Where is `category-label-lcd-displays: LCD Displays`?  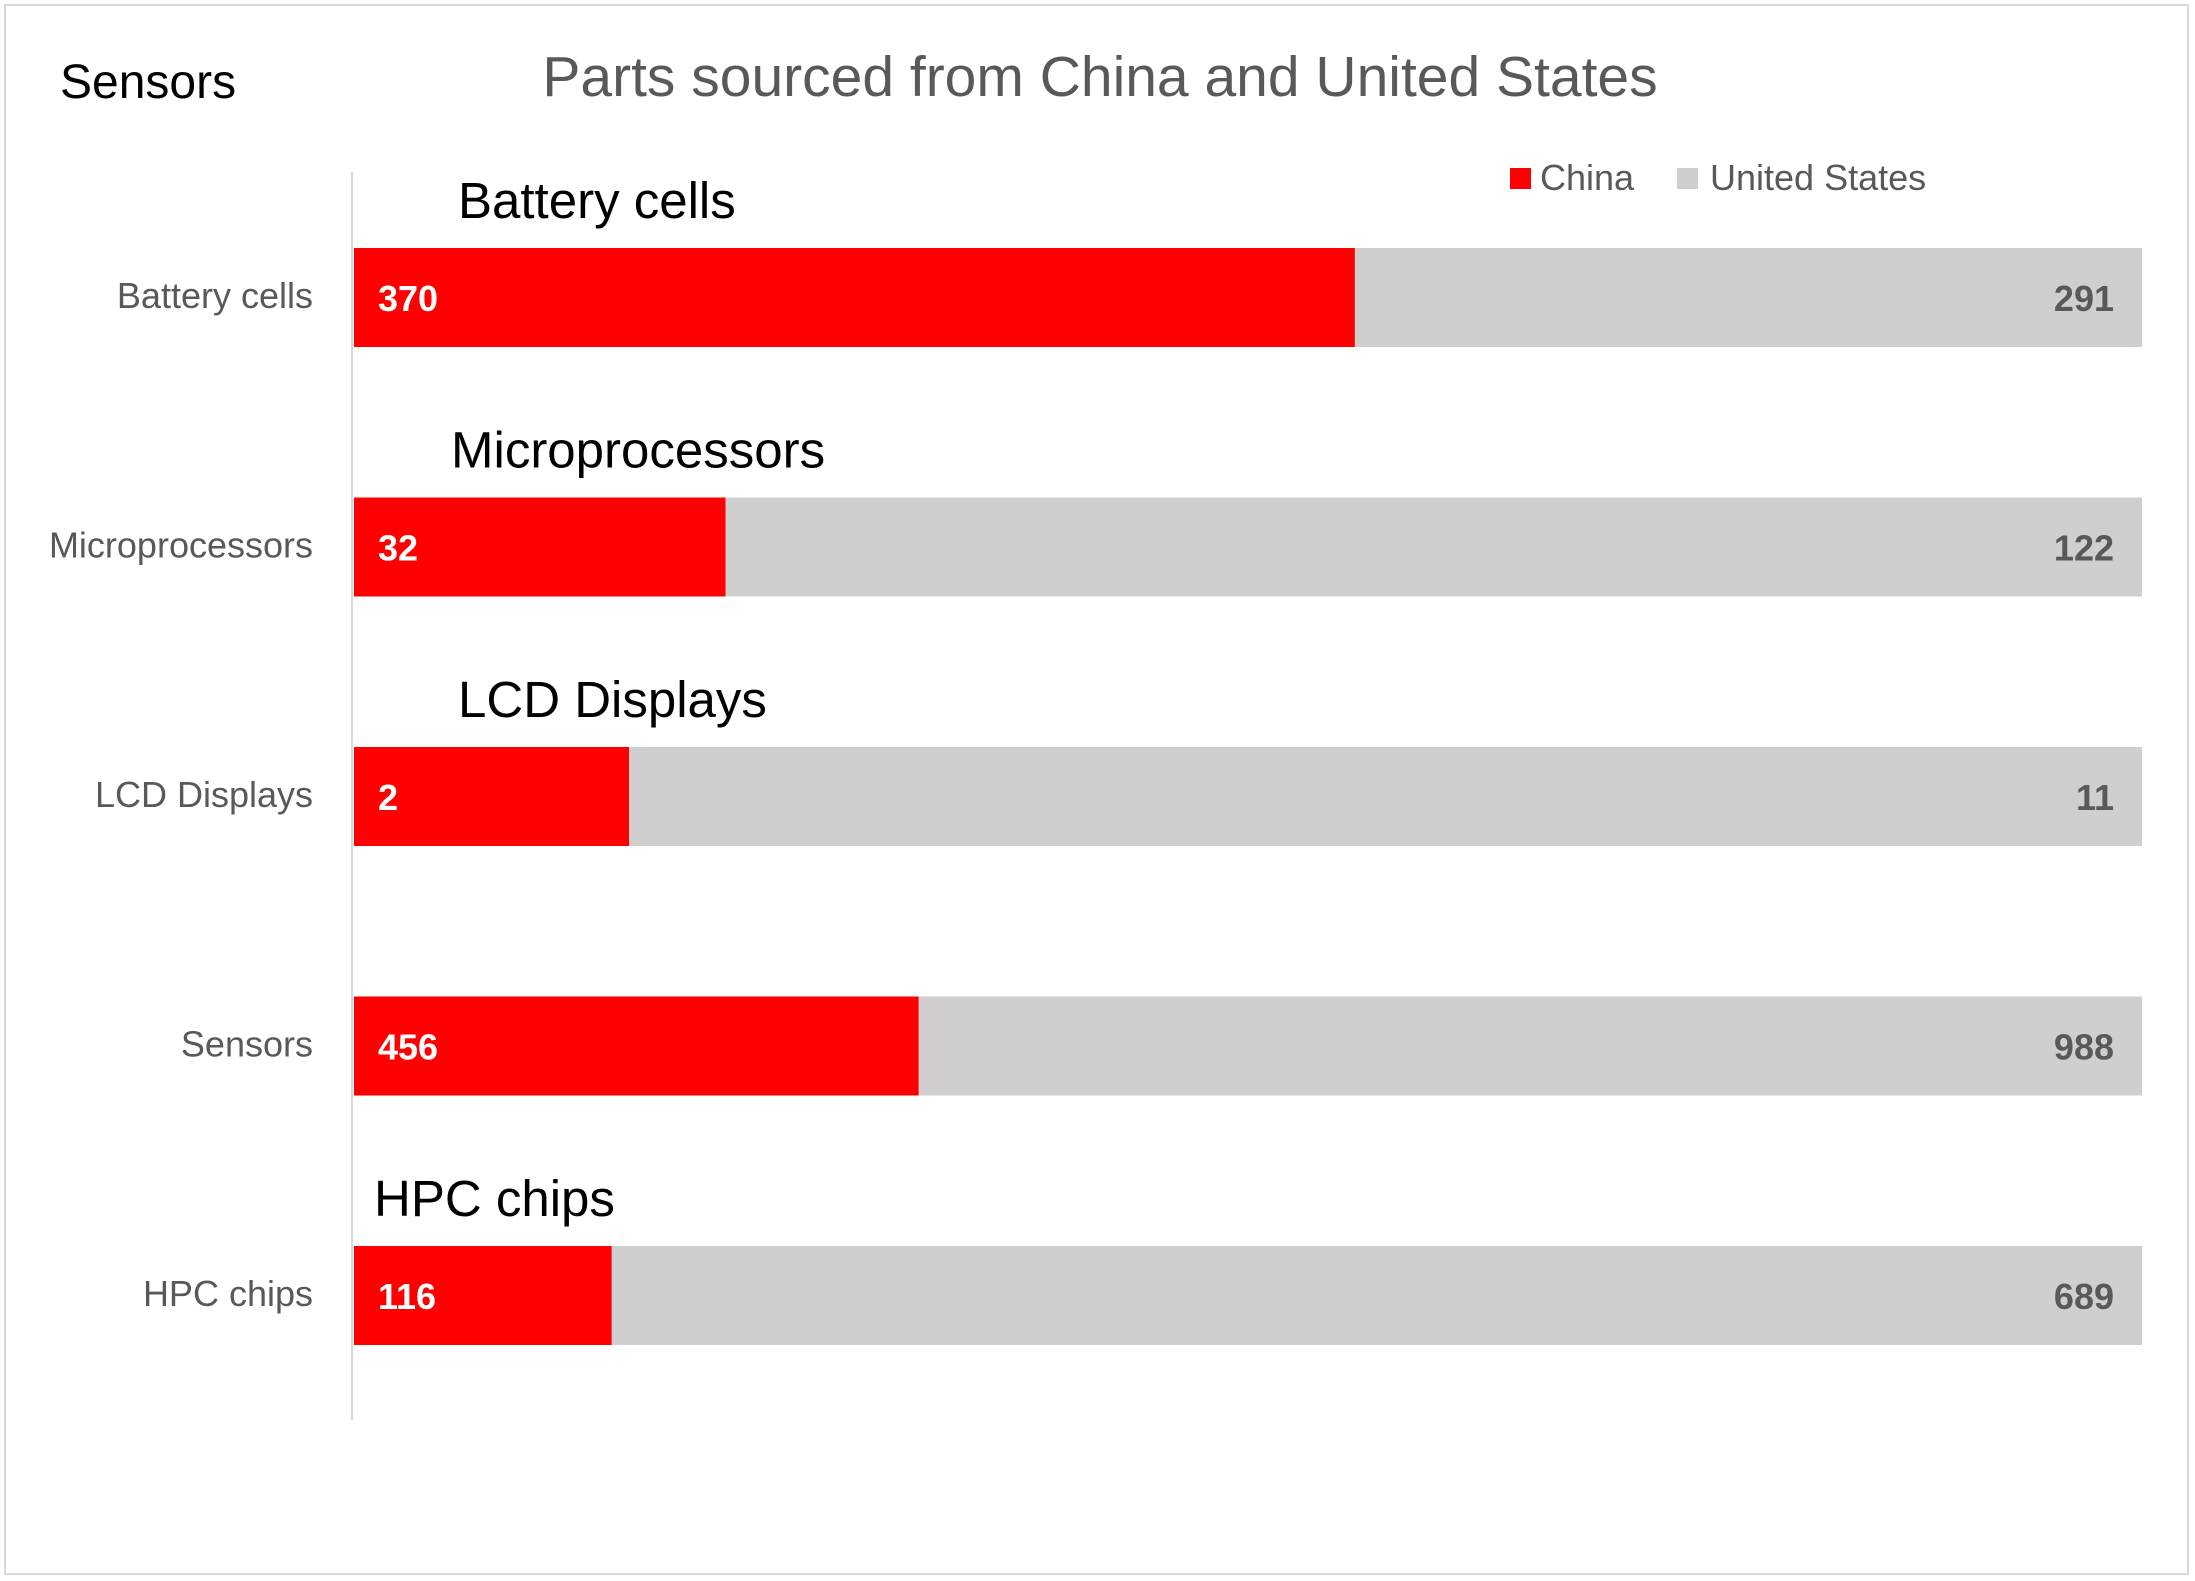 category-label-lcd-displays: LCD Displays is located at coordinates (204, 794).